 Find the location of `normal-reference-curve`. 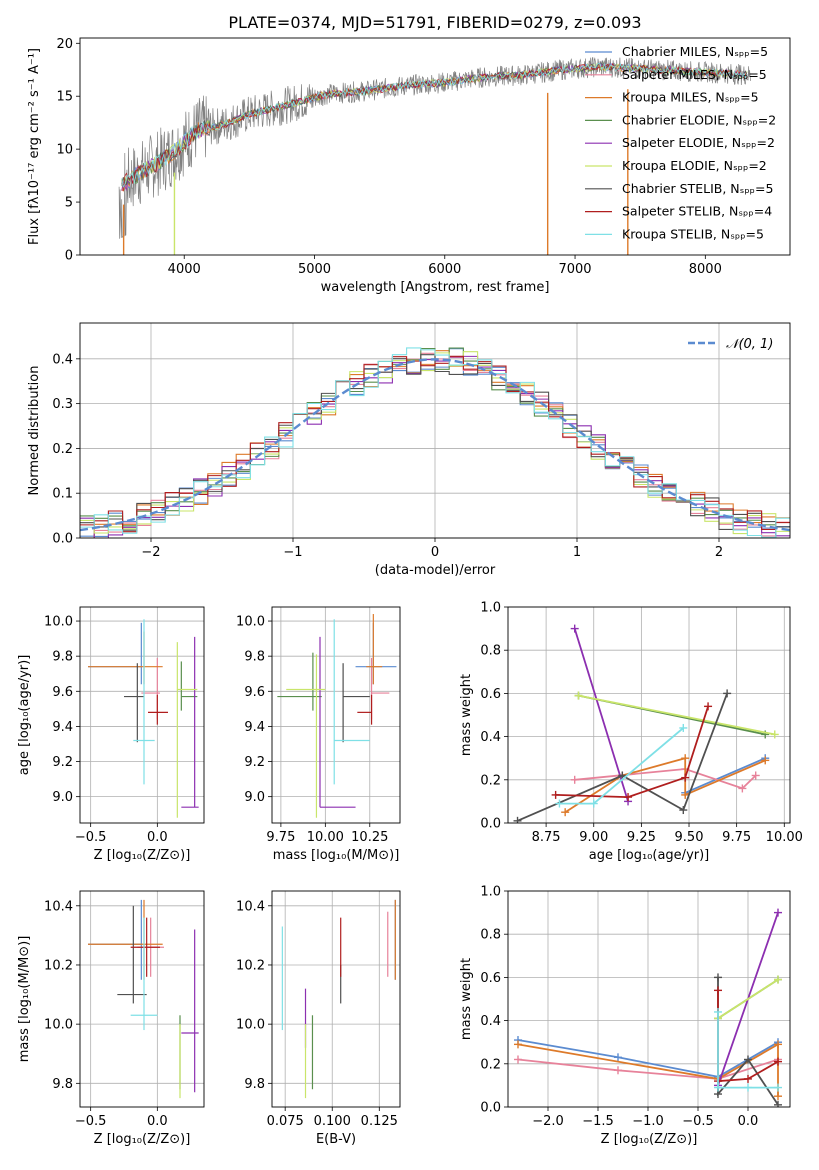

normal-reference-curve is located at coordinates (435, 445).